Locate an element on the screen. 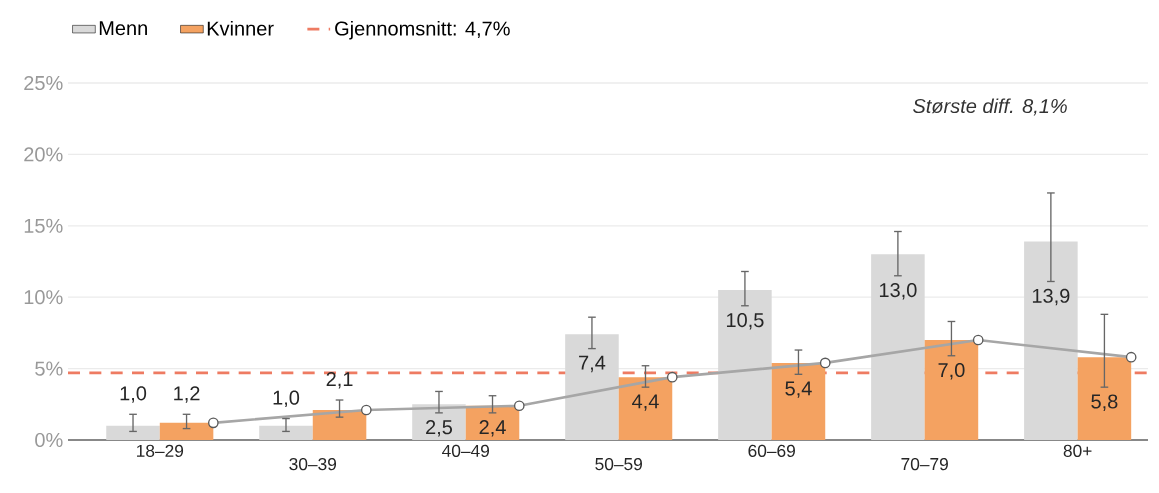  data-label: 2,5 is located at coordinates (439, 428).